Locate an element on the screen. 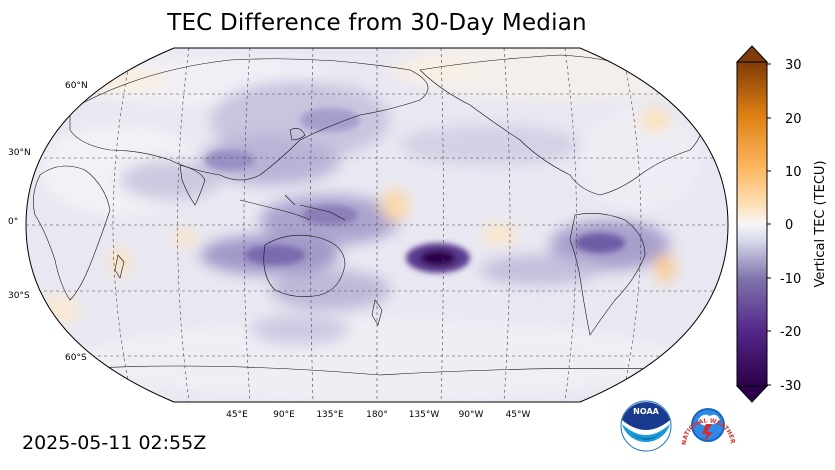  lon-label-90e: 90°E is located at coordinates (284, 415).